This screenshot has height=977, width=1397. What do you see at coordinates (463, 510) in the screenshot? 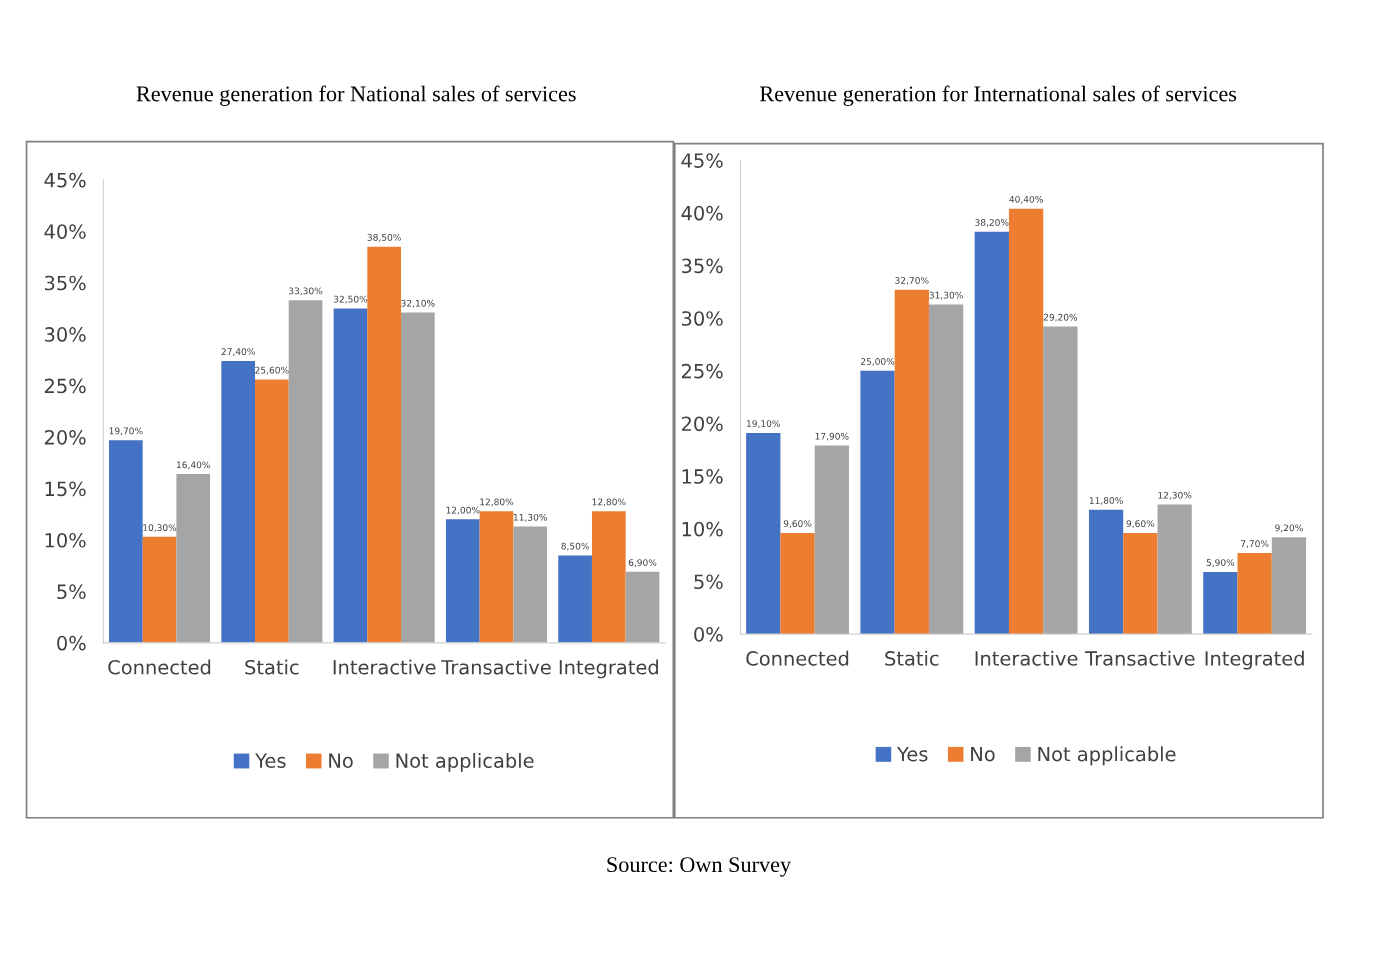
I see `data-label: 12,00%` at bounding box center [463, 510].